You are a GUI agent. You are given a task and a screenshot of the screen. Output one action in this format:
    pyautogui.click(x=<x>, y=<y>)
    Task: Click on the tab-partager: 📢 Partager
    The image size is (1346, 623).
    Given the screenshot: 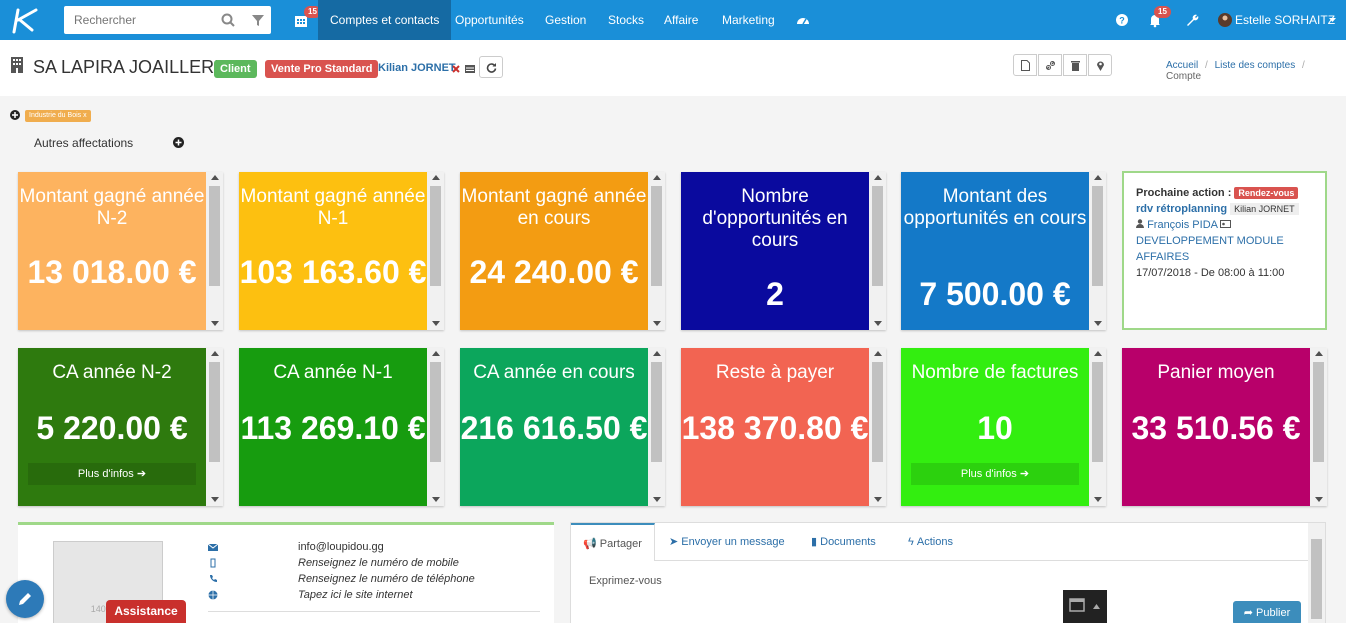 What is the action you would take?
    pyautogui.click(x=613, y=542)
    